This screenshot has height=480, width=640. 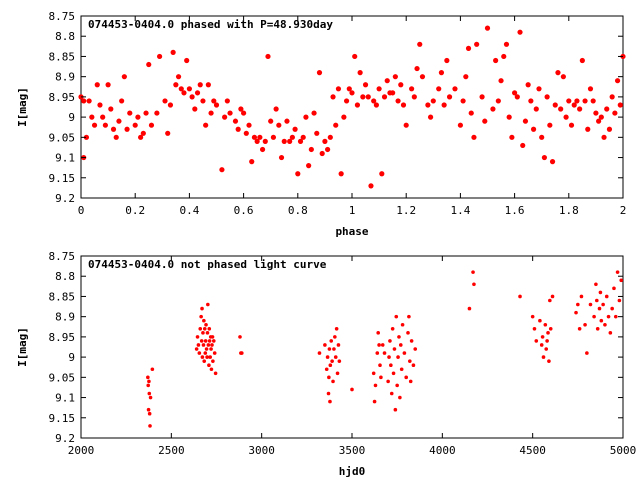 What do you see at coordinates (244, 210) in the screenshot?
I see `x-tick-label: 0.6` at bounding box center [244, 210].